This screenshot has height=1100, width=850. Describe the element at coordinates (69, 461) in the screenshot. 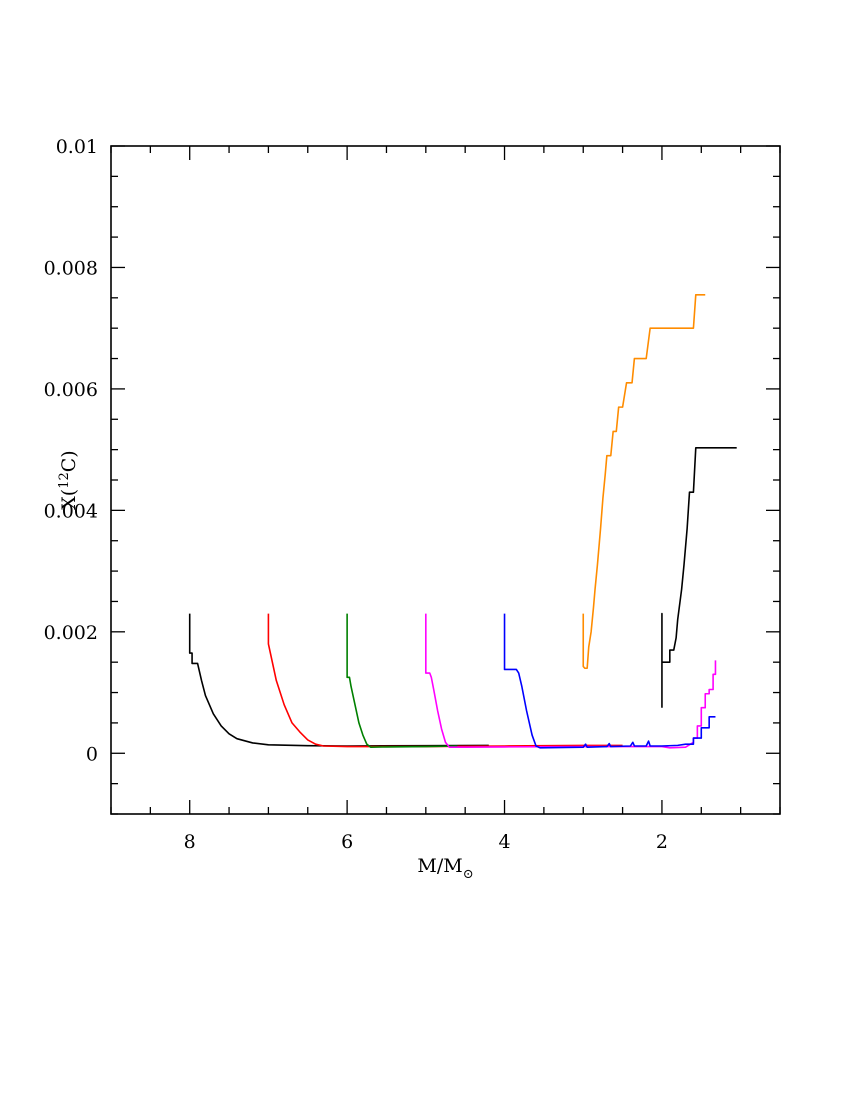

I see `y-axis-label-suffix: C)` at that location.